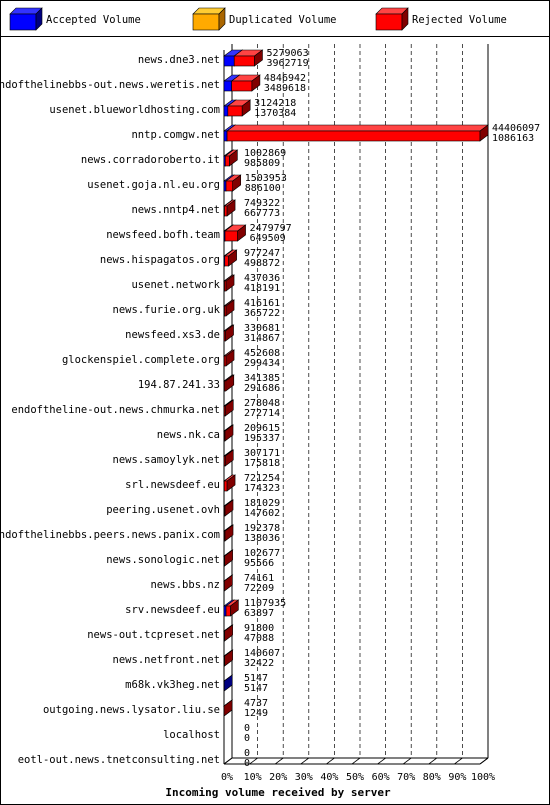 The image size is (550, 805). Describe the element at coordinates (278, 777) in the screenshot. I see `tick-label: 20%` at that location.